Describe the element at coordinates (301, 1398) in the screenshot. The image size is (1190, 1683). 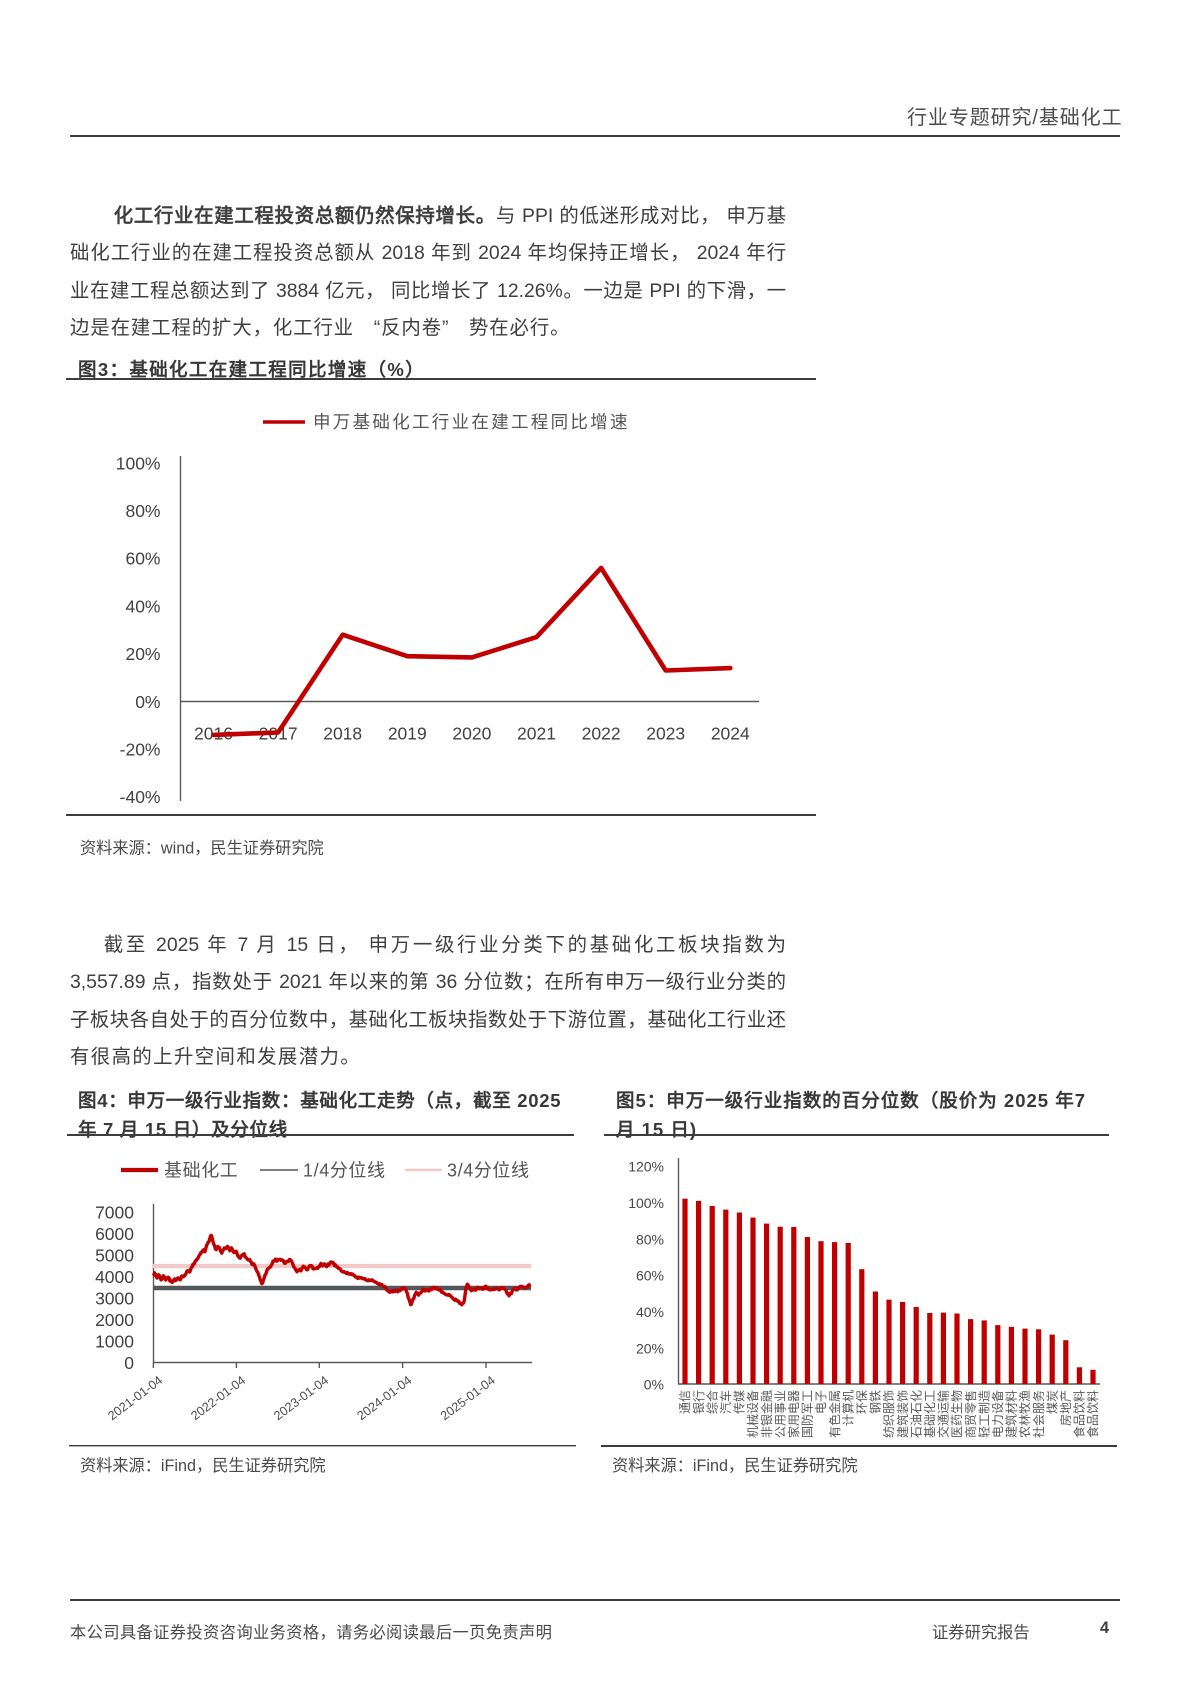
I see `svg-text: 2023-01-04` at that location.